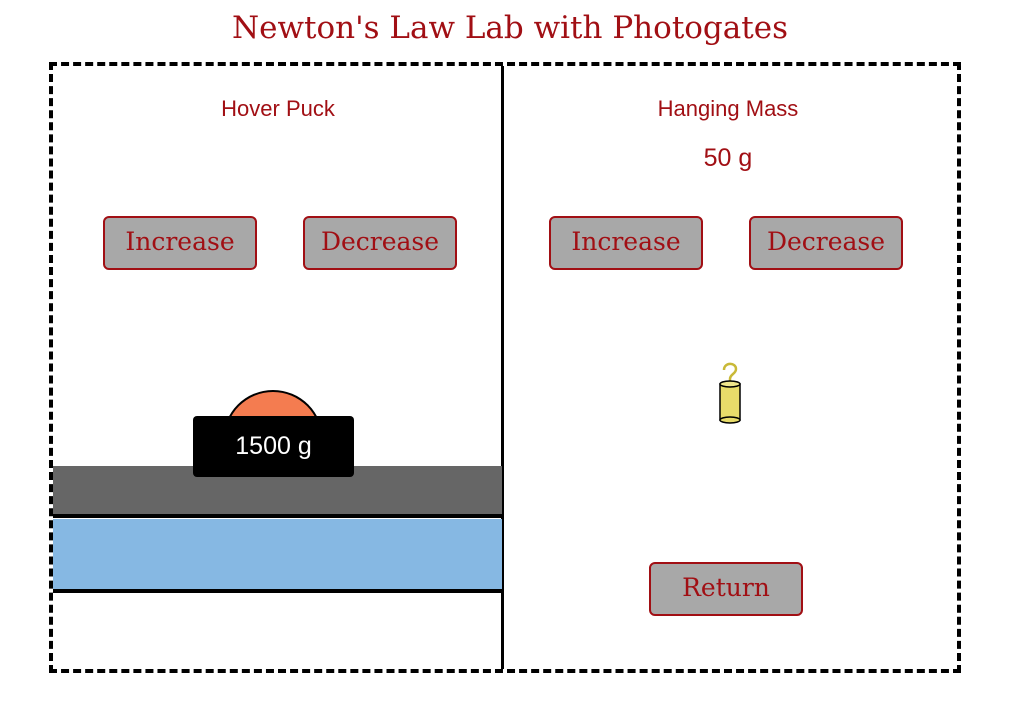  What do you see at coordinates (726, 589) in the screenshot?
I see `return-button: Return` at bounding box center [726, 589].